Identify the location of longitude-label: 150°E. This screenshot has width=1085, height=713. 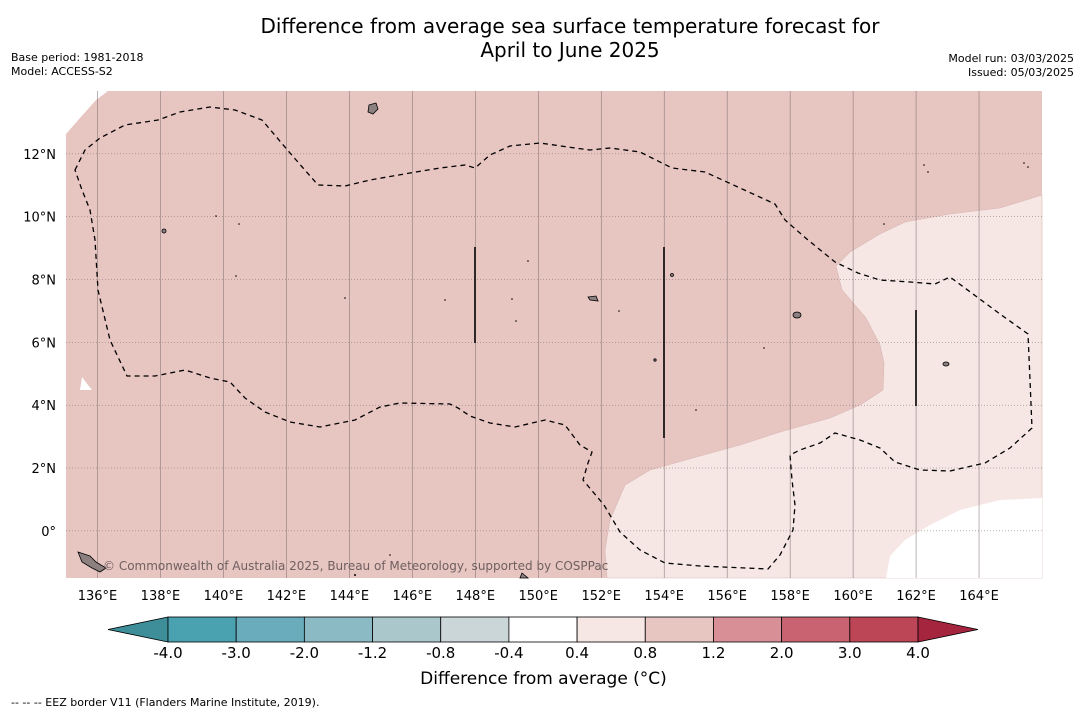
(538, 596).